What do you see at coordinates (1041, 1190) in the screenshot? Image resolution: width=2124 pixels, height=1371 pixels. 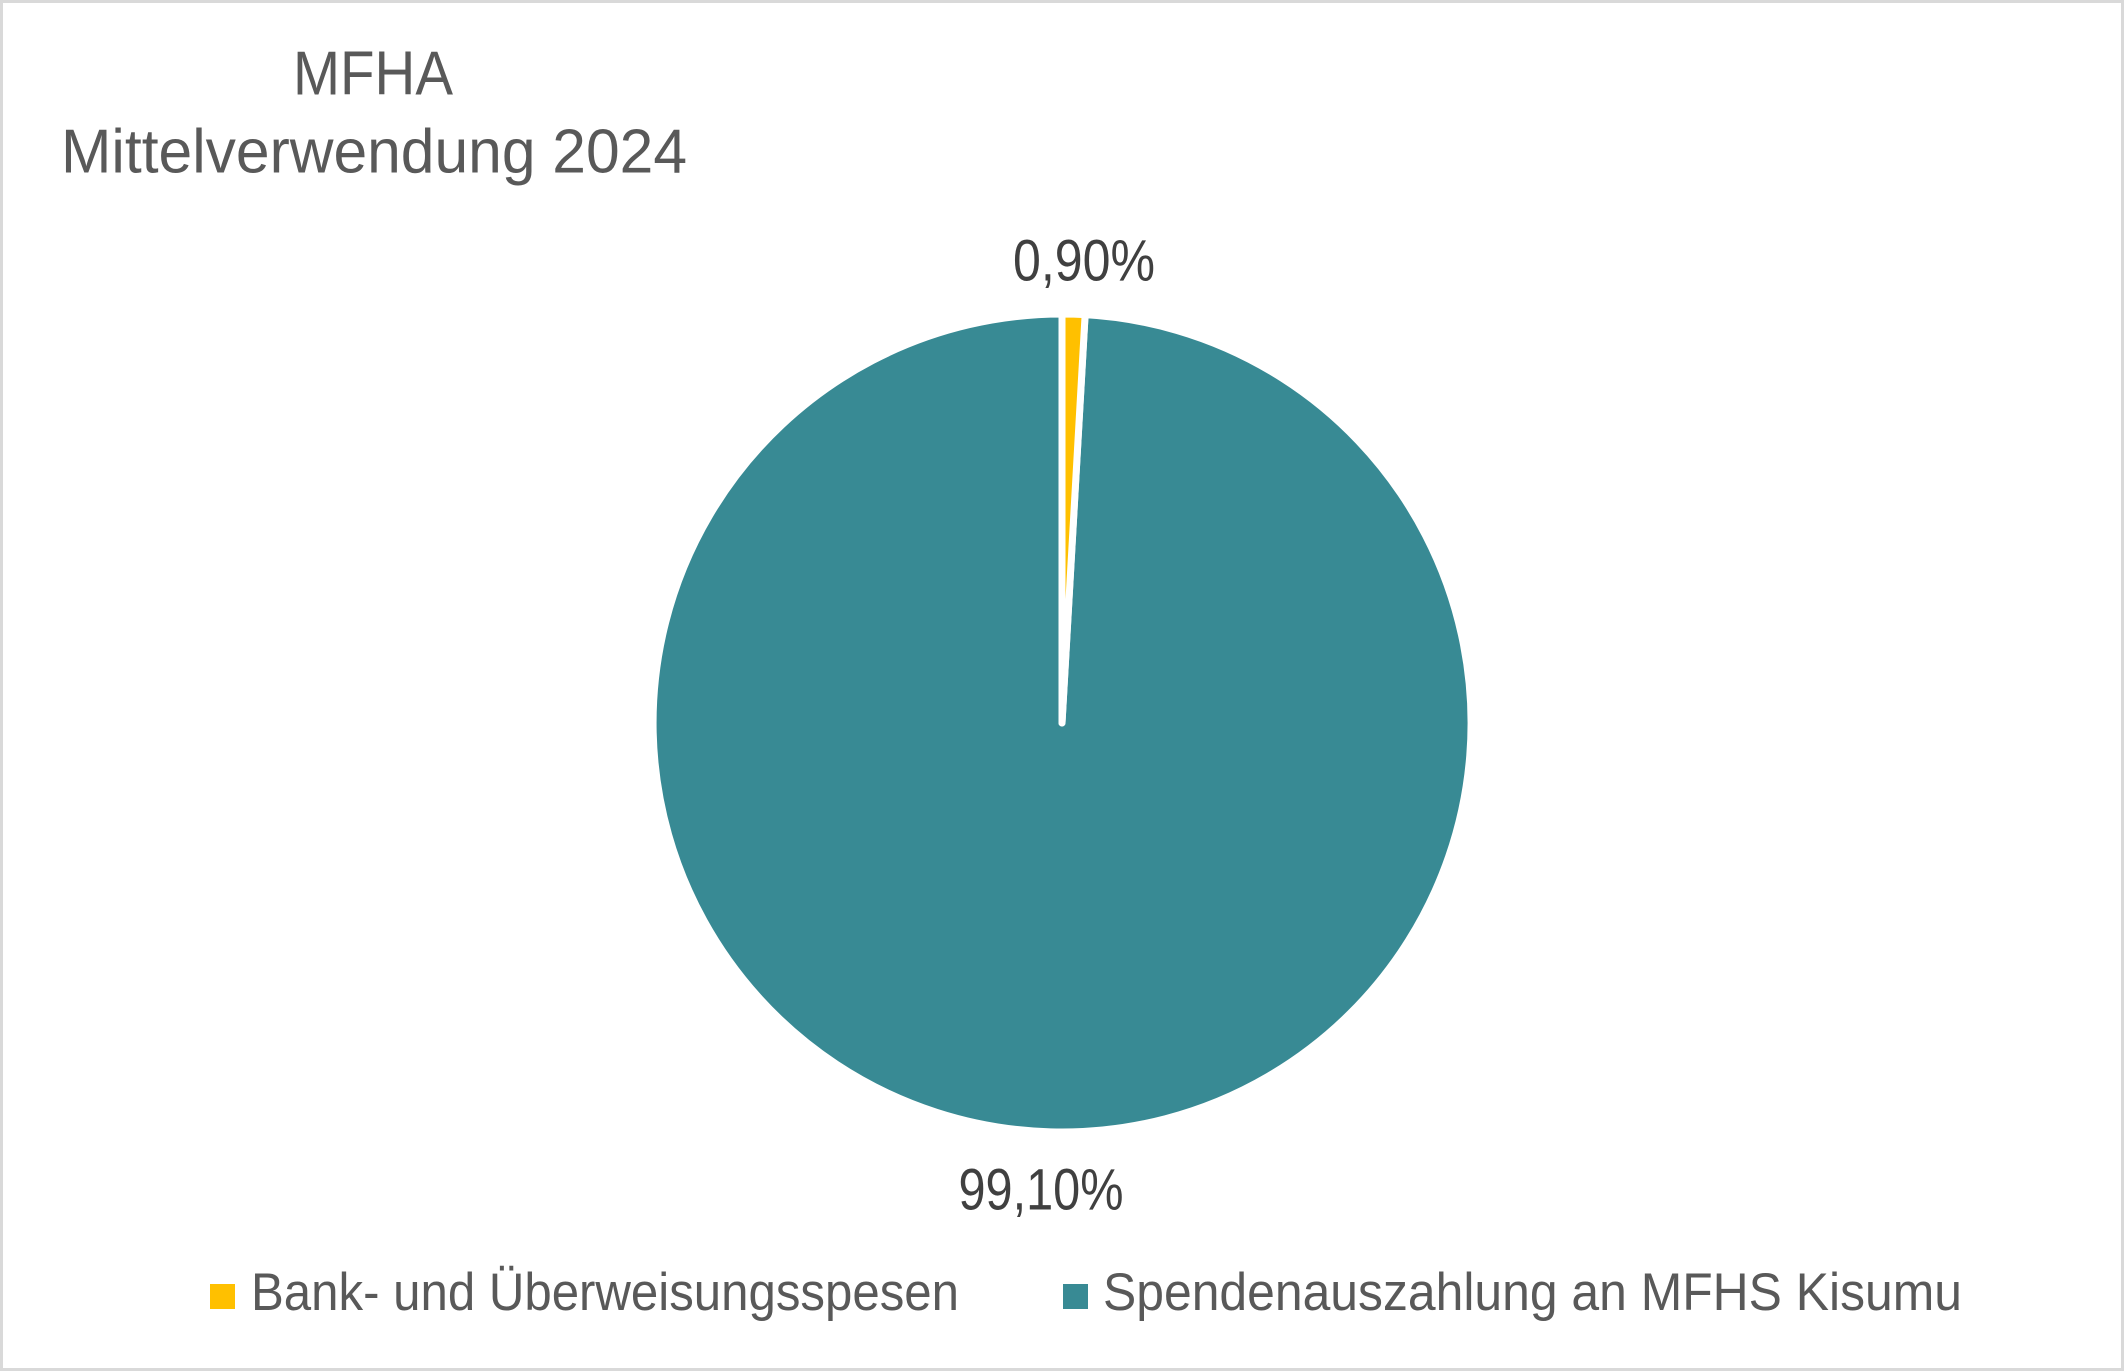 I see `svg-text: 99,10%` at bounding box center [1041, 1190].